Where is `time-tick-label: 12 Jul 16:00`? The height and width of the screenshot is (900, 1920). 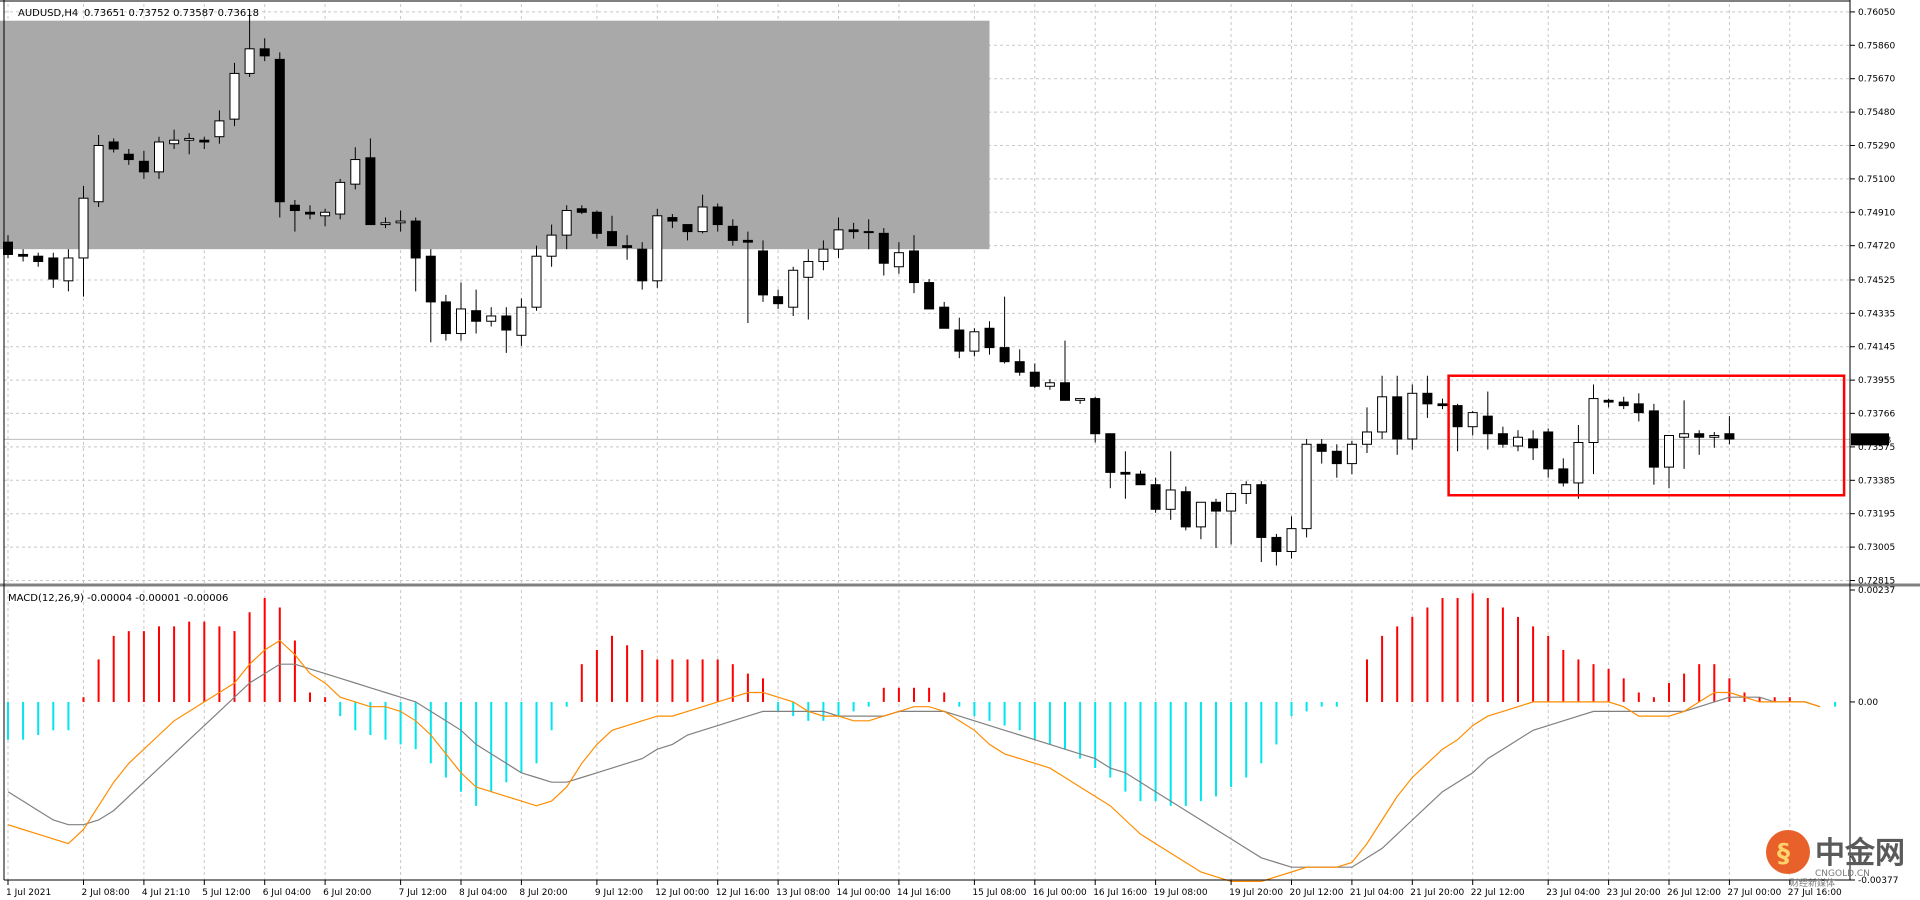
time-tick-label: 12 Jul 16:00 is located at coordinates (743, 893).